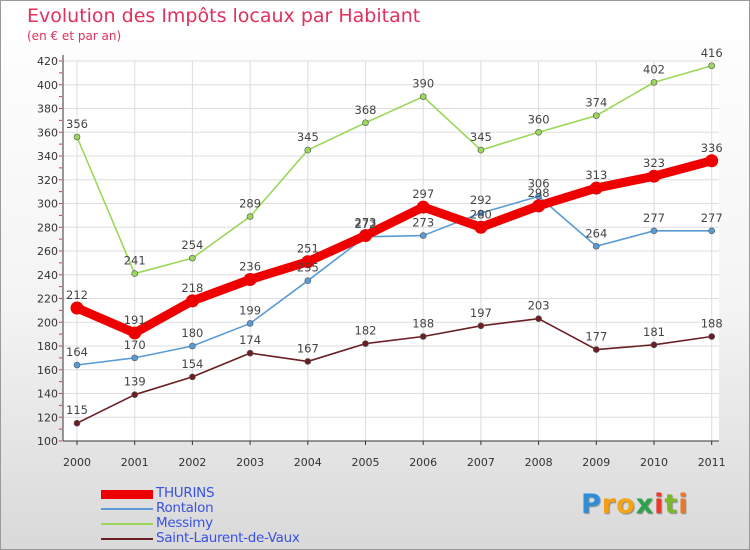 The image size is (750, 550). I want to click on legend-item: Saint-Laurent-de-Vaux, so click(251, 538).